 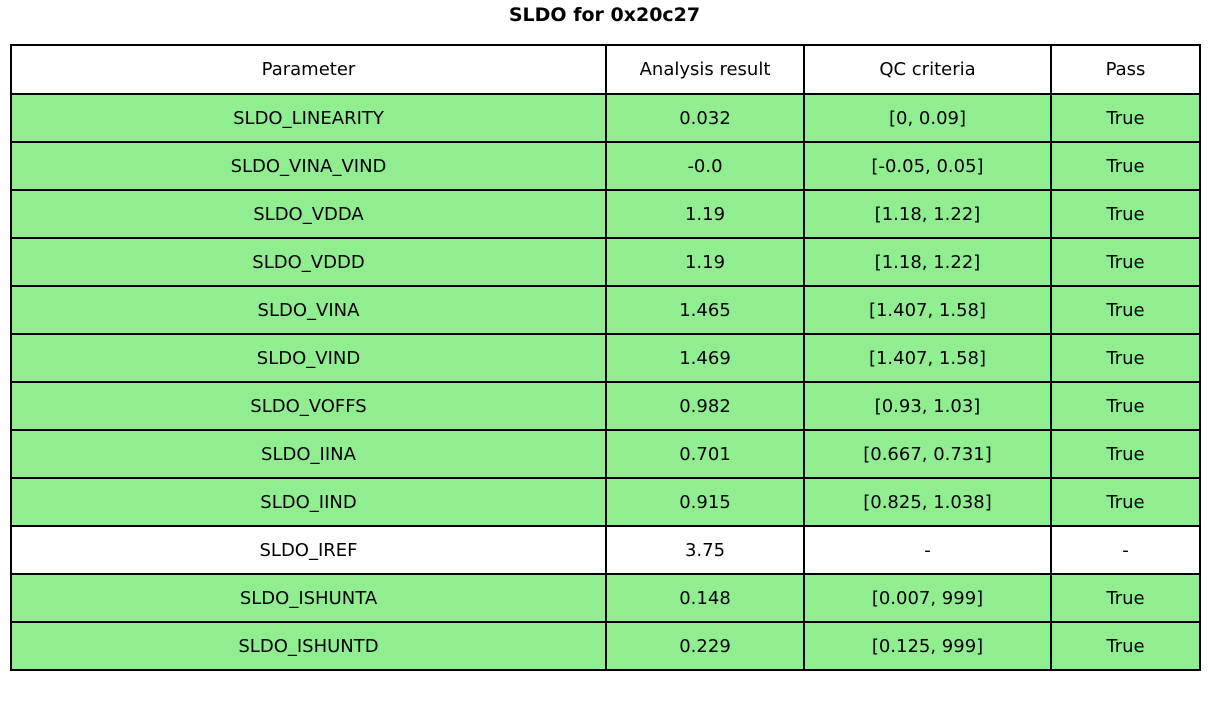 I want to click on table-row: SLDO_VIND 1.469 [1.407, 1.58] True, so click(x=605, y=358).